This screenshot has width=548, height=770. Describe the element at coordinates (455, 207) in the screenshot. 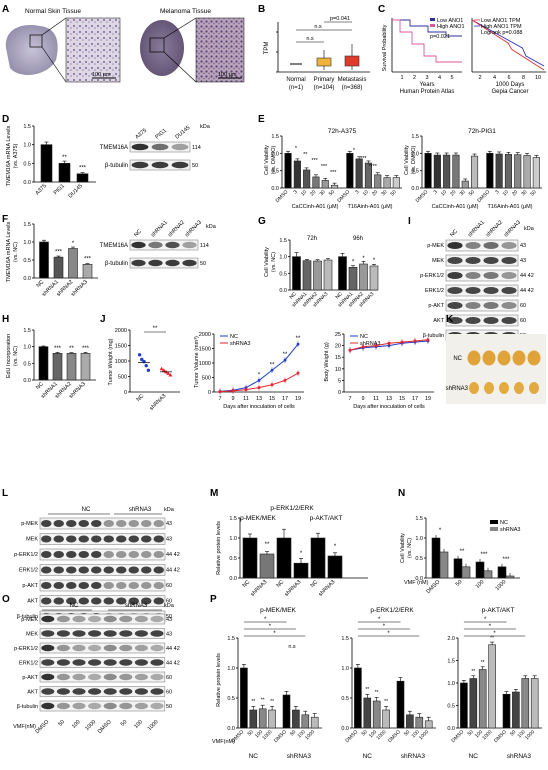

I see `panel-e-drug1: CaCCinh-A01 (μM)` at that location.